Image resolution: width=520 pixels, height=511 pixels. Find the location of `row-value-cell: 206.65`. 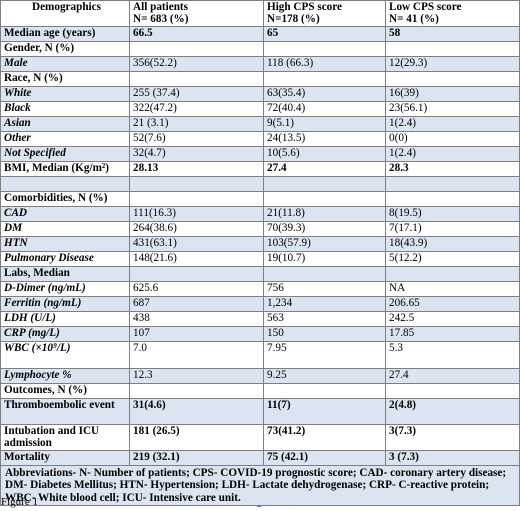

row-value-cell: 206.65 is located at coordinates (452, 304).